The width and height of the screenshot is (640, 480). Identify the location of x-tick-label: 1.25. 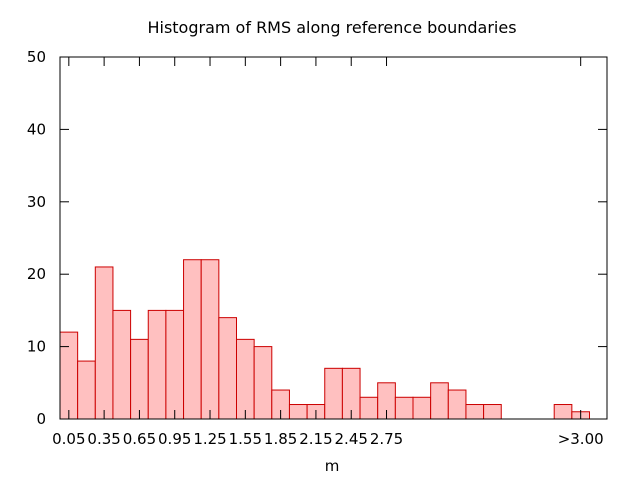
(209, 439).